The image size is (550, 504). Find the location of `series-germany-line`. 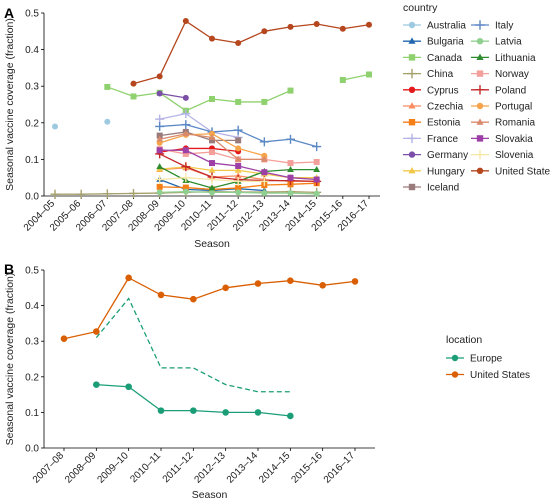

series-germany-line is located at coordinates (172, 95).